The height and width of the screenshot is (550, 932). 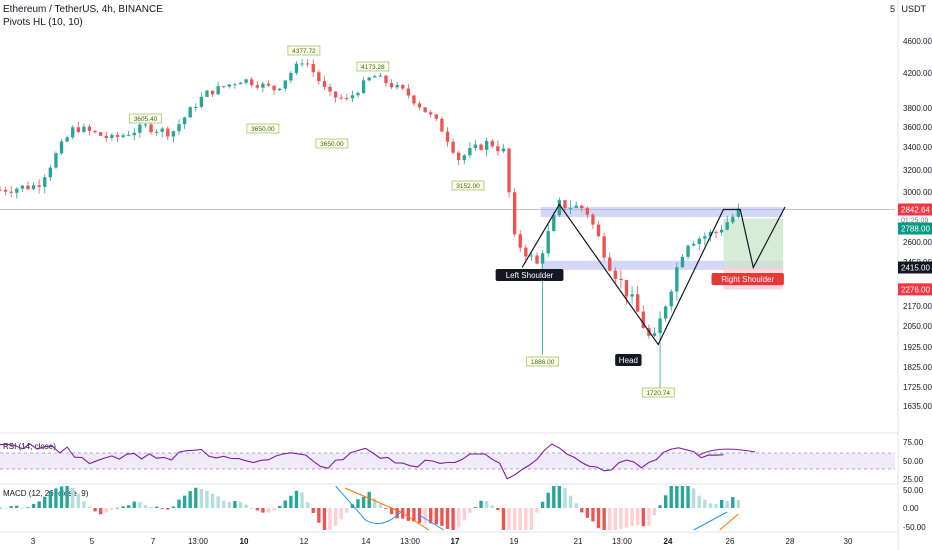 What do you see at coordinates (455, 541) in the screenshot?
I see `time-axis-label: 17` at bounding box center [455, 541].